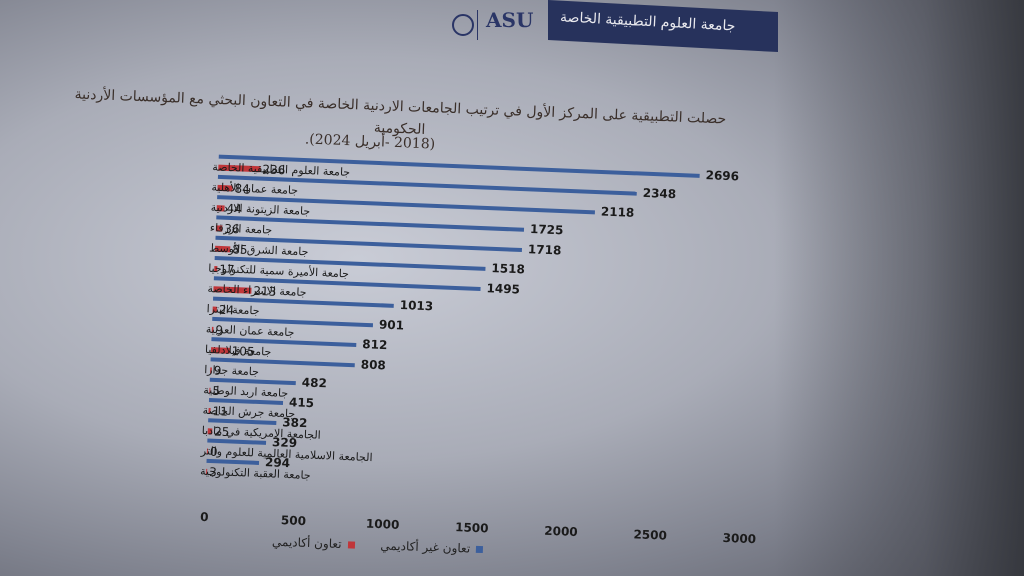 The height and width of the screenshot is (576, 1024). What do you see at coordinates (545, 249) in the screenshot?
I see `data-label-non-academic: 1718` at bounding box center [545, 249].